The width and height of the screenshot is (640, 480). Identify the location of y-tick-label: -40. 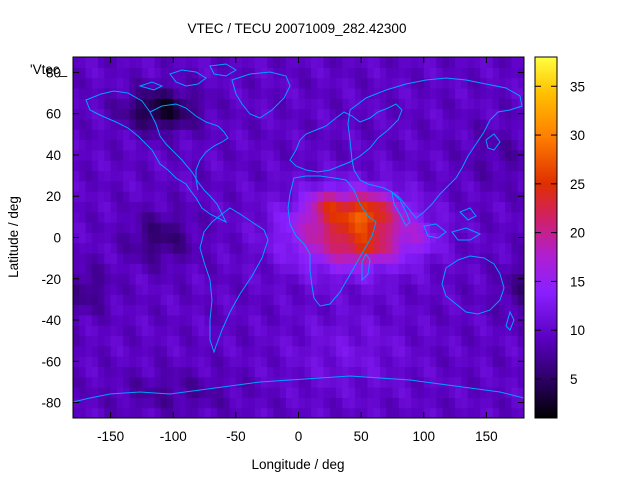
(51, 320).